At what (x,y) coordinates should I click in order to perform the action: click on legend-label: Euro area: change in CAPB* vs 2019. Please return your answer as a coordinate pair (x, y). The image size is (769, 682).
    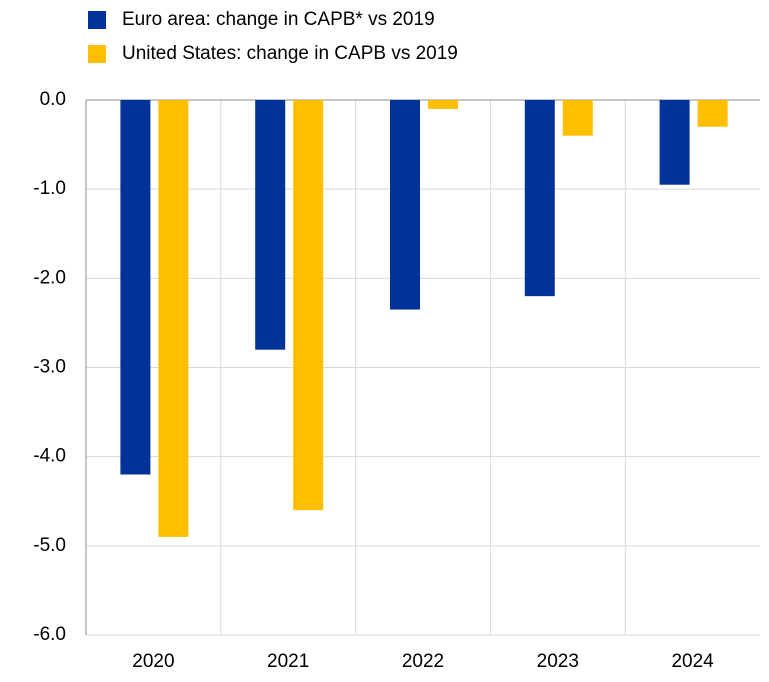
    Looking at the image, I should click on (278, 19).